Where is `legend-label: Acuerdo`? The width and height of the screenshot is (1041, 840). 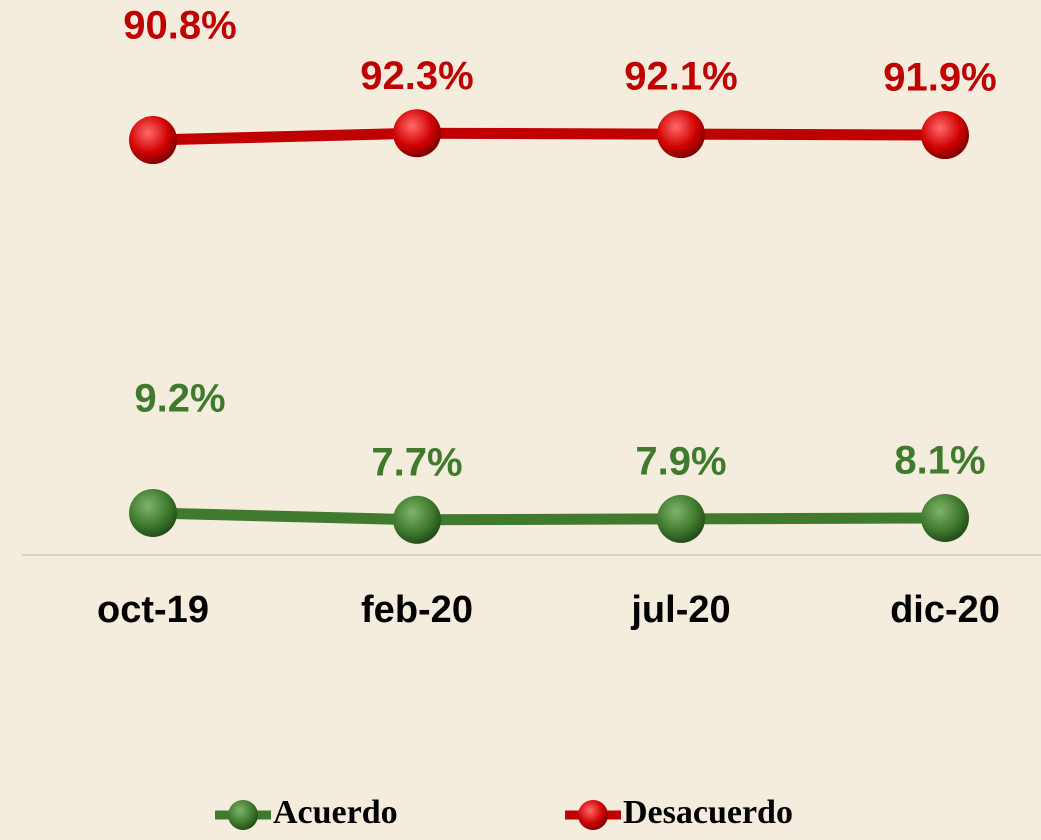 legend-label: Acuerdo is located at coordinates (335, 812).